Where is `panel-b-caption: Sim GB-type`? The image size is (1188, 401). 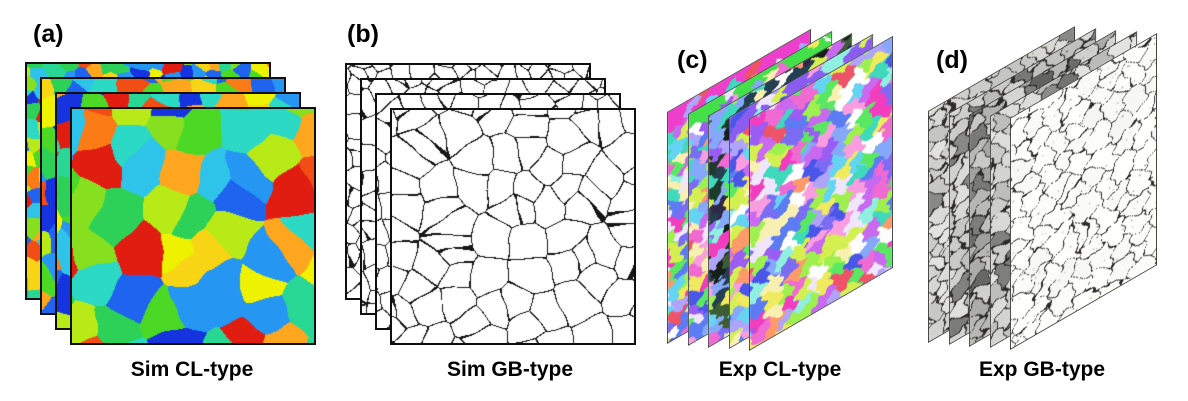
panel-b-caption: Sim GB-type is located at coordinates (510, 369).